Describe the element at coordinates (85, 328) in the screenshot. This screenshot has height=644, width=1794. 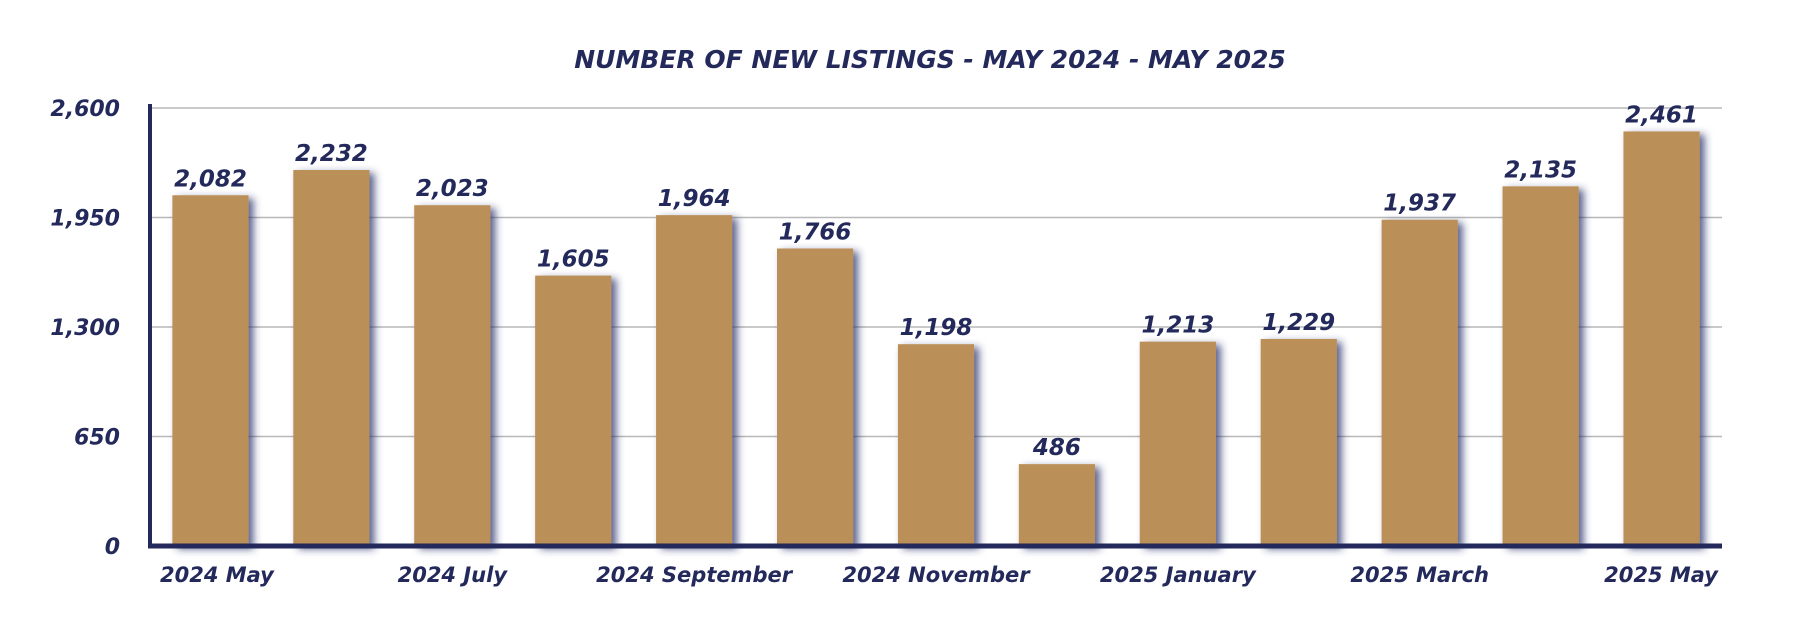
I see `y-tick-label: 1,300` at that location.